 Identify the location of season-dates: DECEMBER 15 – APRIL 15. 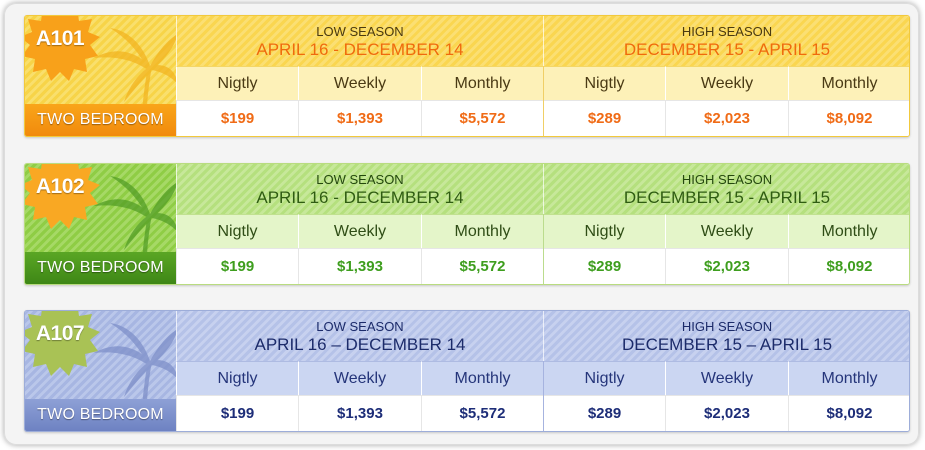
(727, 344).